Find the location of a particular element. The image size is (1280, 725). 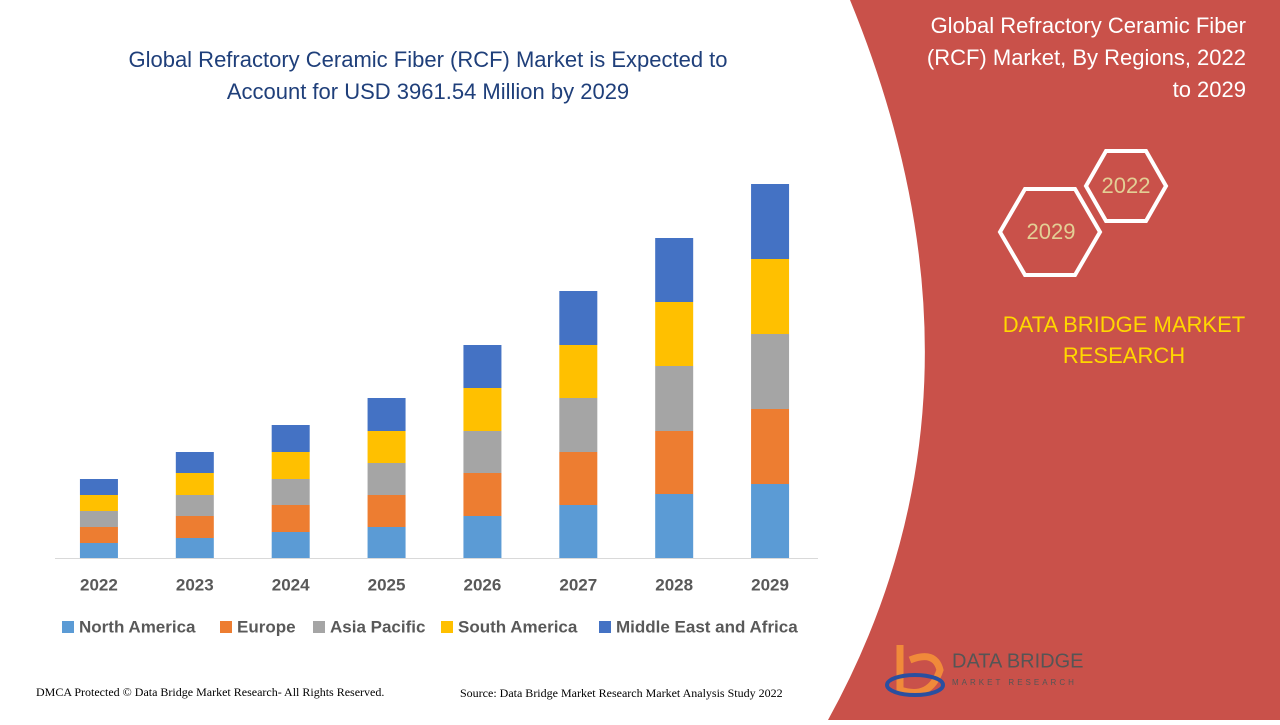

x-tick-label: 2028 is located at coordinates (674, 584).